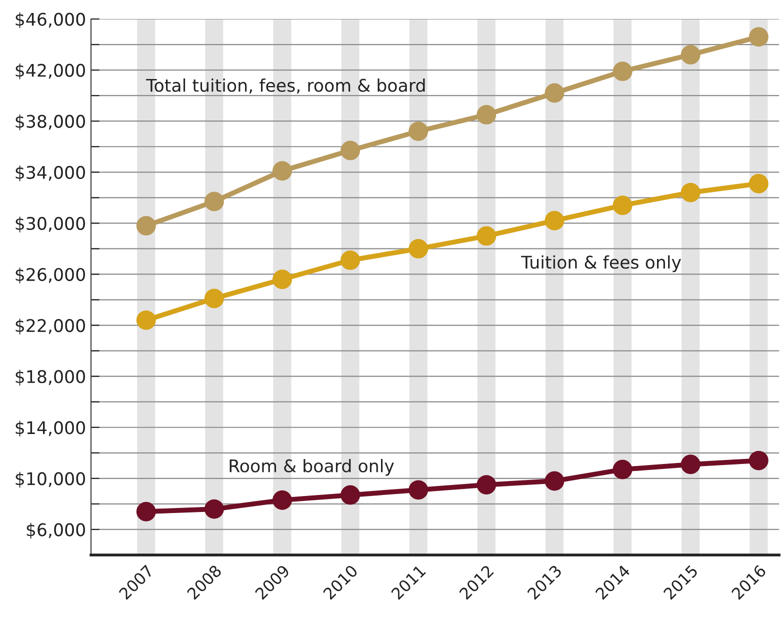 The height and width of the screenshot is (622, 783). What do you see at coordinates (50, 378) in the screenshot?
I see `y-tick-label: $18,000` at bounding box center [50, 378].